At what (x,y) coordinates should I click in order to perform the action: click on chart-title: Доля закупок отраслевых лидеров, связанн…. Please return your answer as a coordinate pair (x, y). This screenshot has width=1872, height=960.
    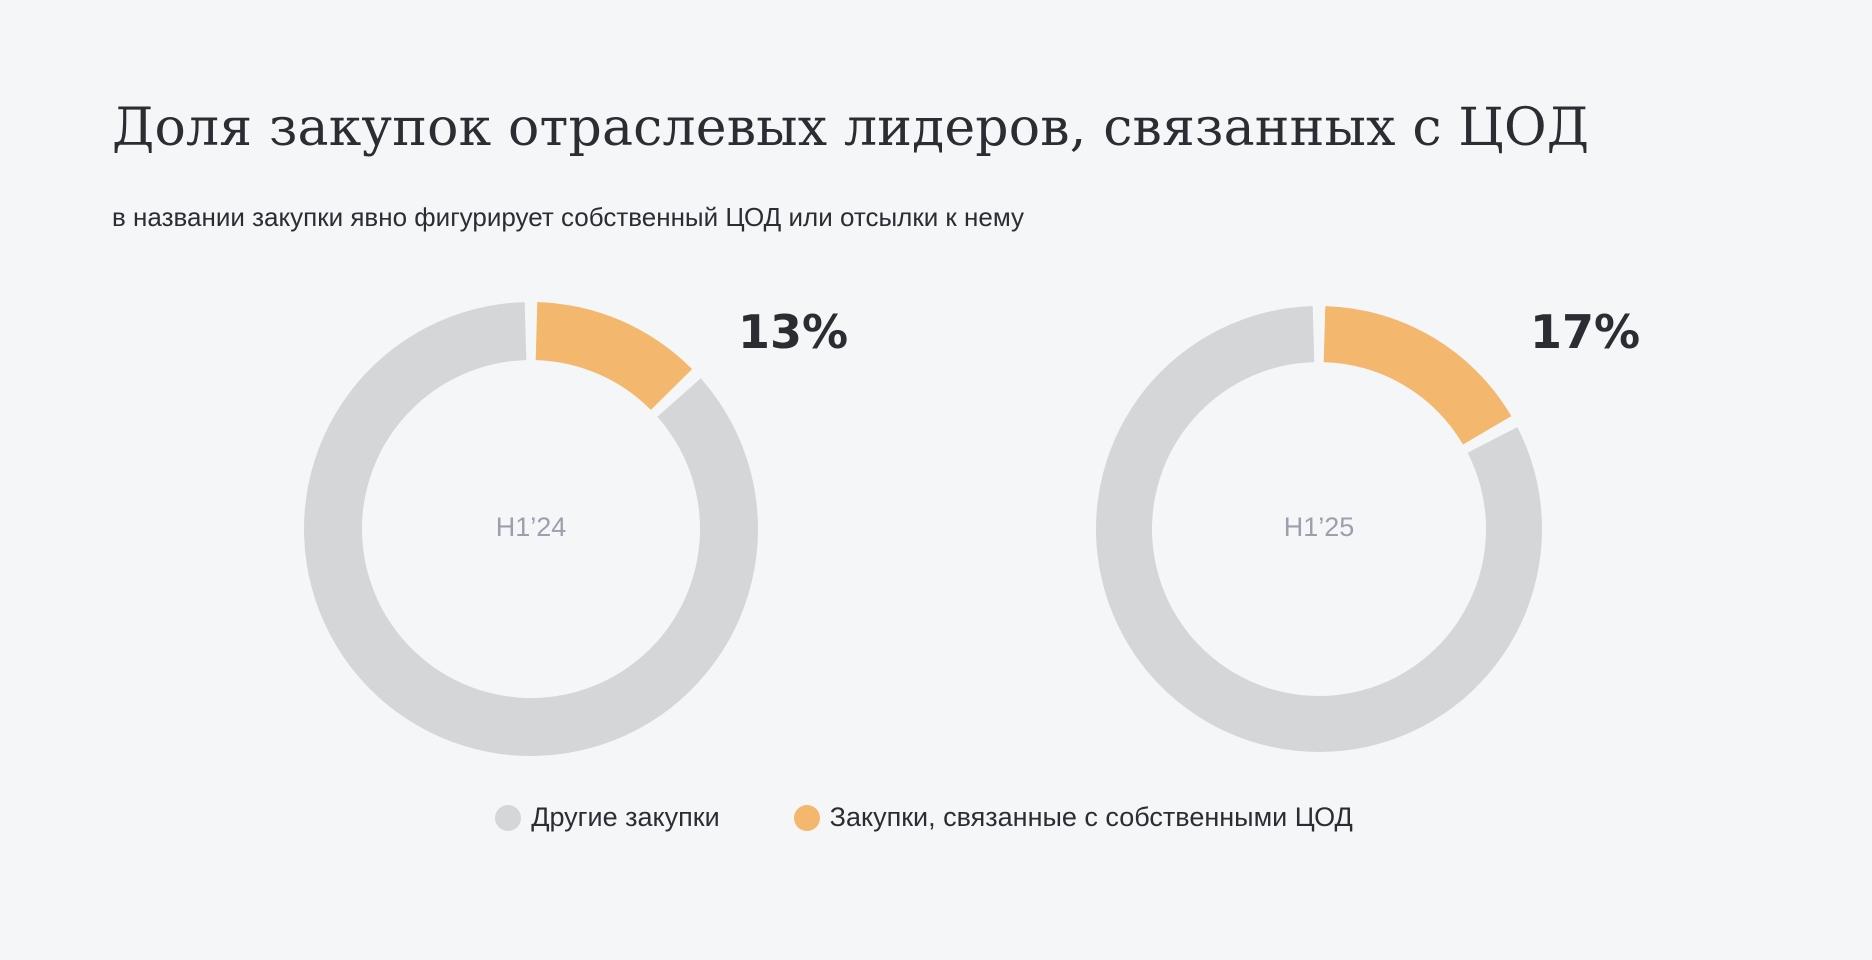
    Looking at the image, I should click on (851, 128).